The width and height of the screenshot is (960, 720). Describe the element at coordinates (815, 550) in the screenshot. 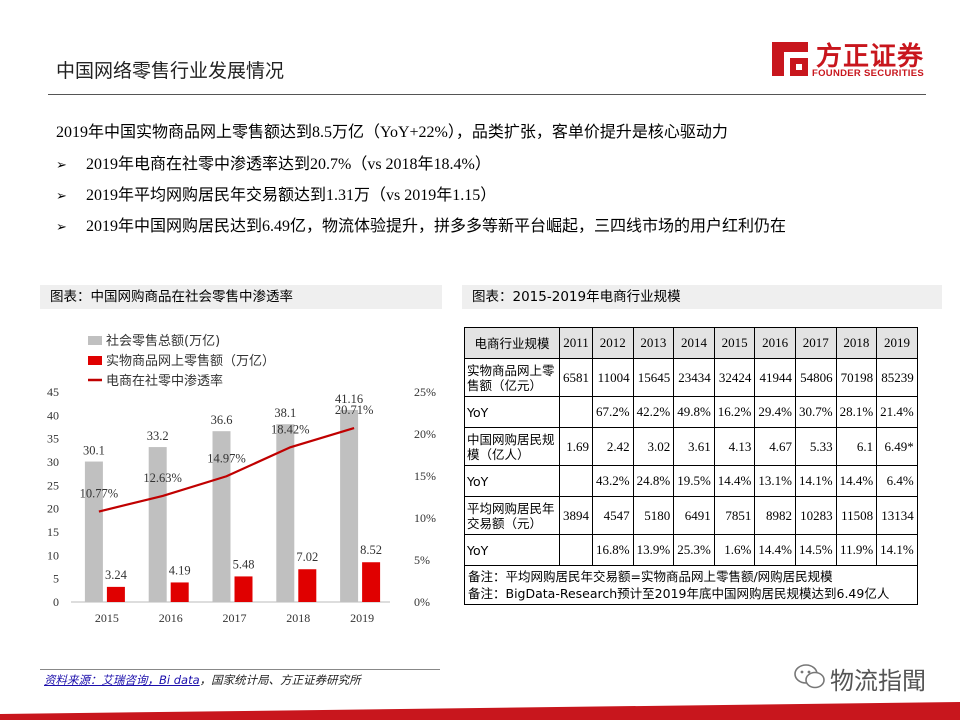

I see `table-cell: 14.5%` at that location.